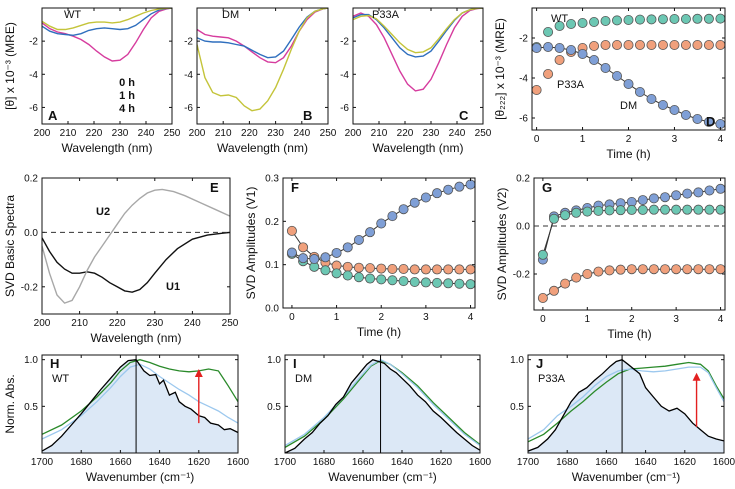 The height and width of the screenshot is (489, 735). What do you see at coordinates (79, 323) in the screenshot?
I see `x-tick-label-E: 210` at bounding box center [79, 323].